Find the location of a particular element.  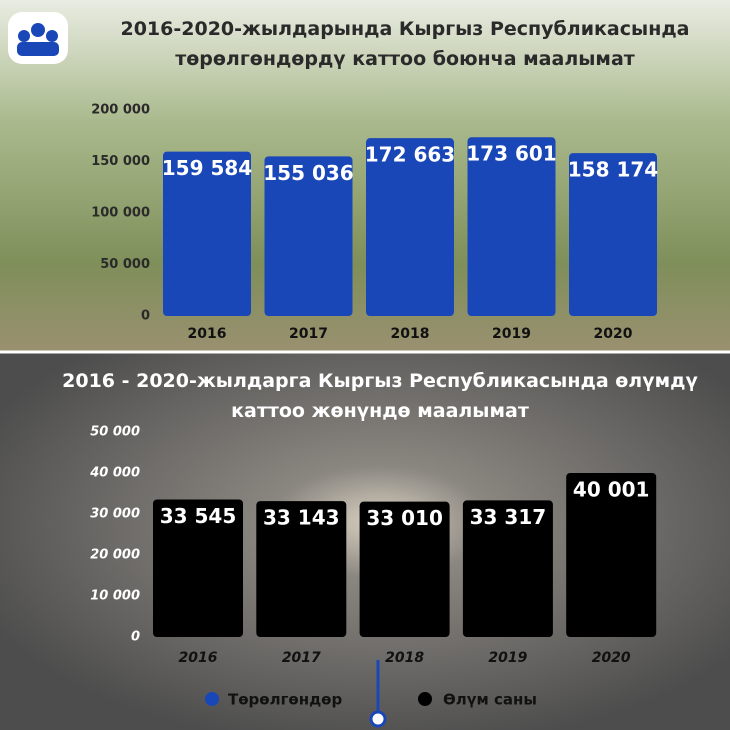

value-label: 33 010 is located at coordinates (404, 518).